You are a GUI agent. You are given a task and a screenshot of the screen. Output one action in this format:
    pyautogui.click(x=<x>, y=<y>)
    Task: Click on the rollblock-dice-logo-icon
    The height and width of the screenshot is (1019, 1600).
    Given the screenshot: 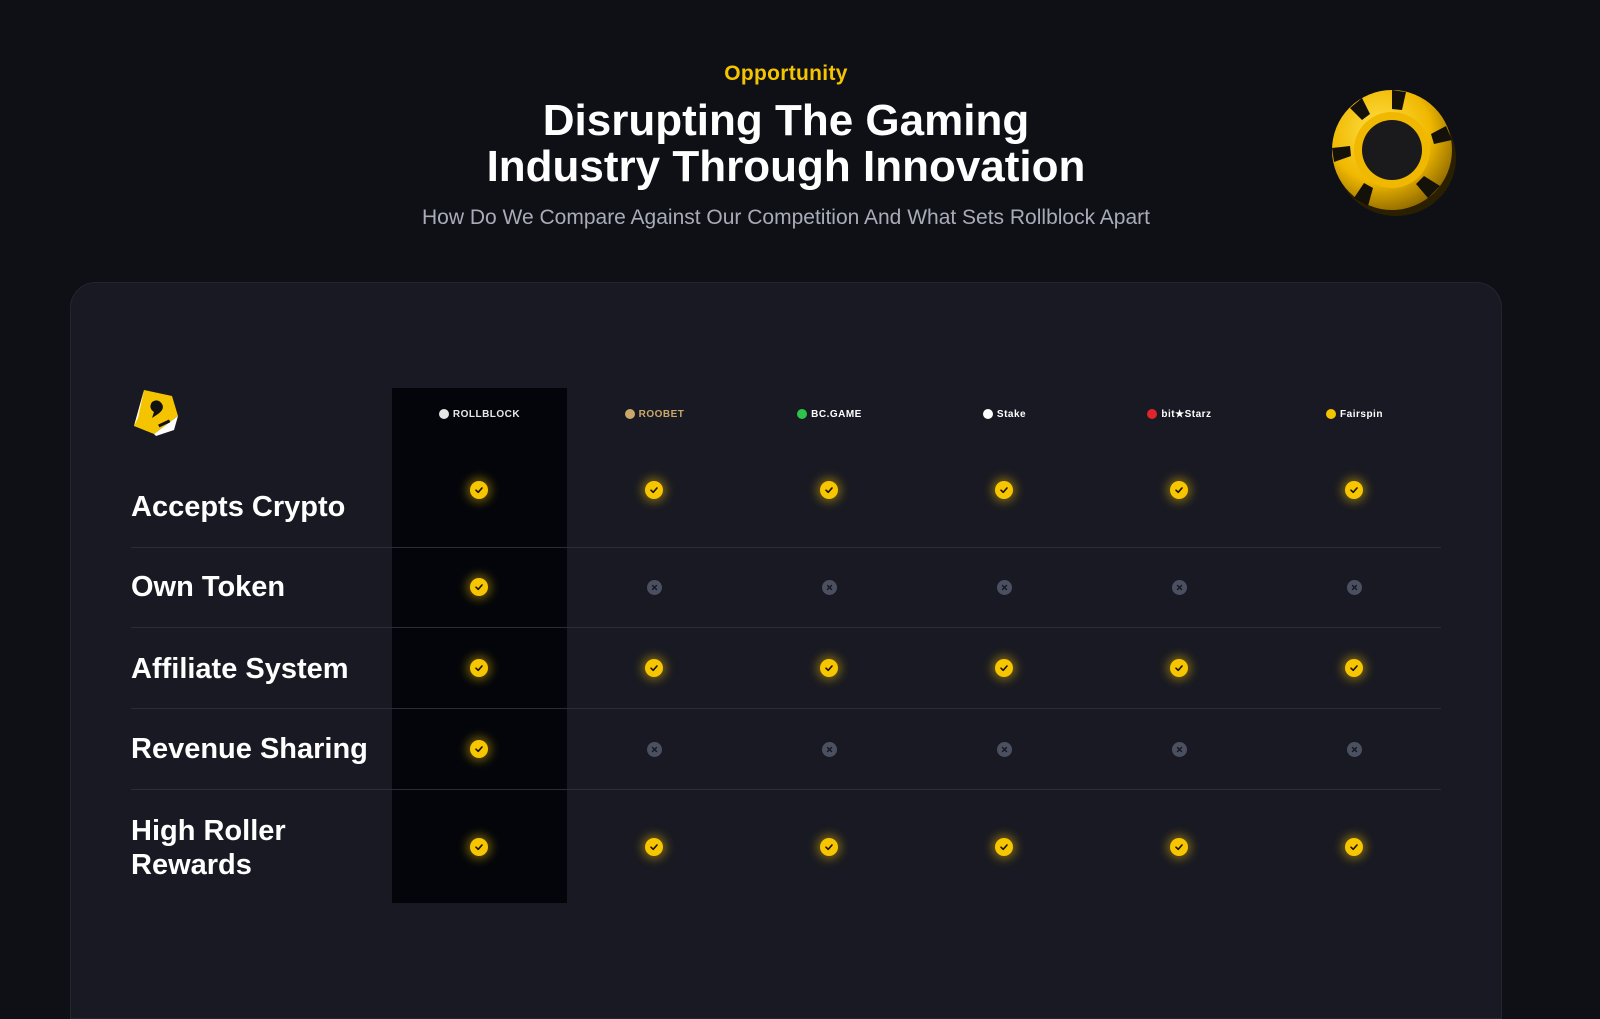 What is the action you would take?
    pyautogui.click(x=156, y=413)
    